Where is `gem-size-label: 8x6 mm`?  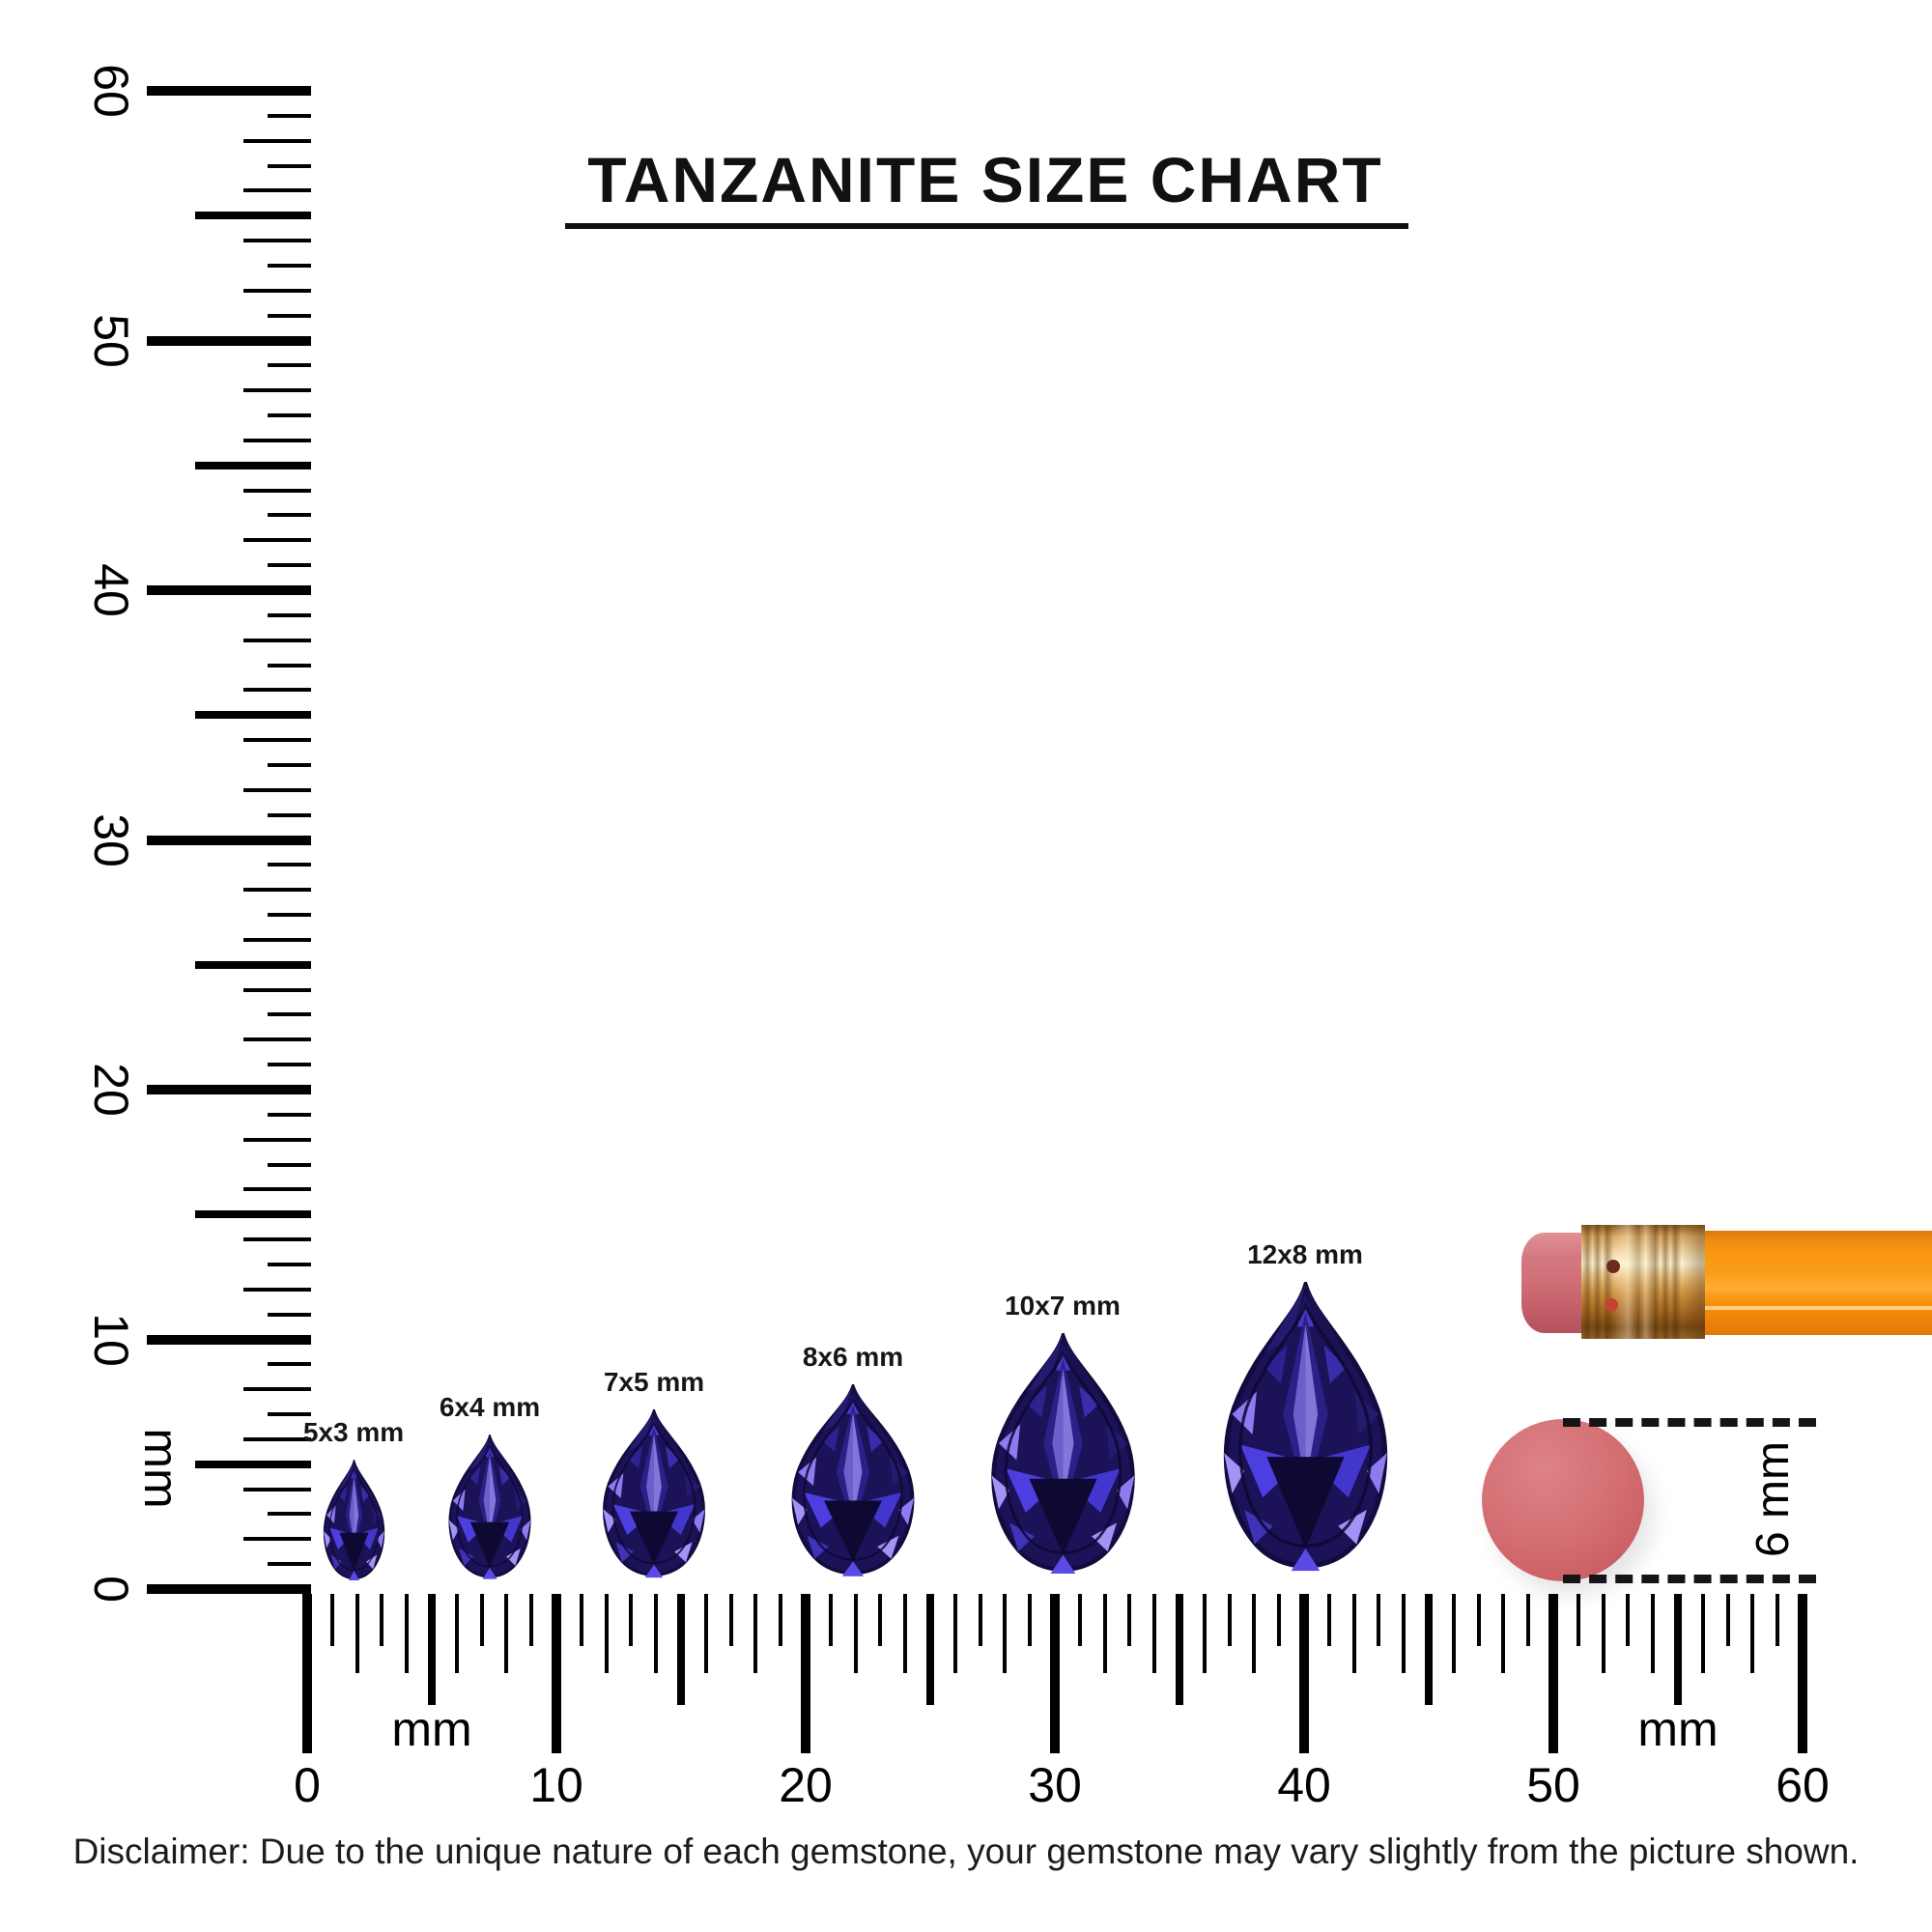 gem-size-label: 8x6 mm is located at coordinates (853, 1357).